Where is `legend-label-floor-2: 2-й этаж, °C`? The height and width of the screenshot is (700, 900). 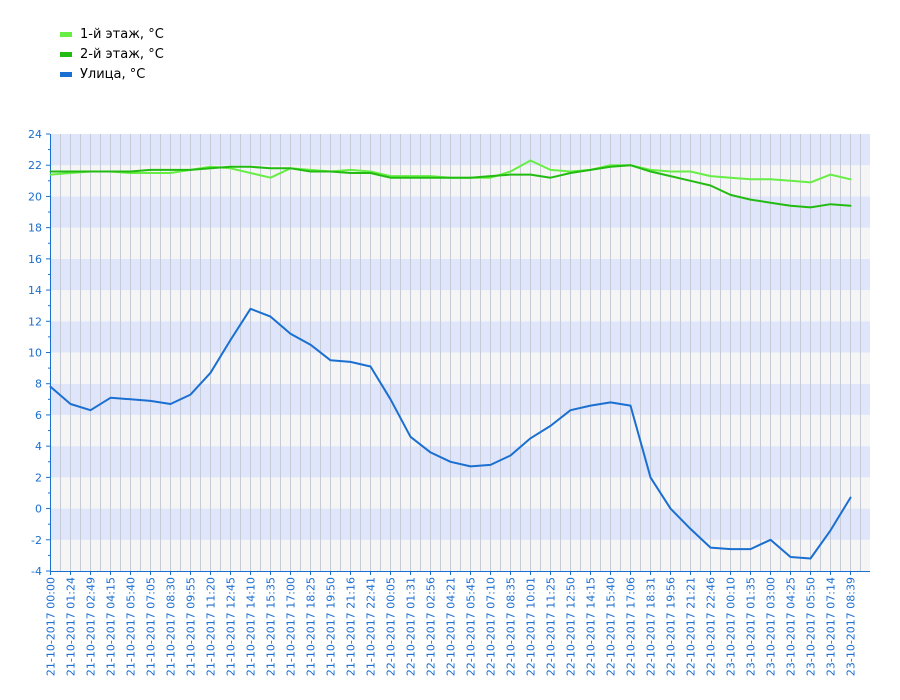
legend-label-floor-2: 2-й этаж, °C is located at coordinates (122, 54).